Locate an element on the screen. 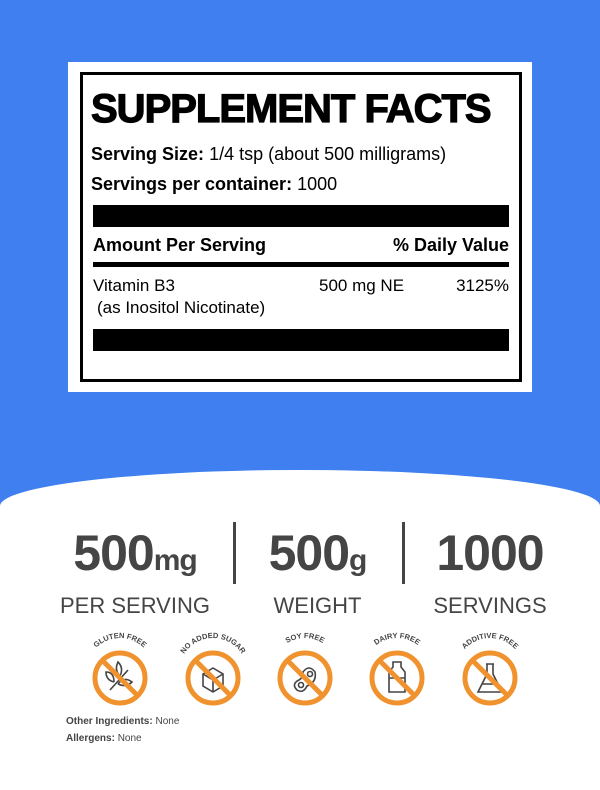 The width and height of the screenshot is (600, 790). servings-label: Servings per container: is located at coordinates (192, 184).